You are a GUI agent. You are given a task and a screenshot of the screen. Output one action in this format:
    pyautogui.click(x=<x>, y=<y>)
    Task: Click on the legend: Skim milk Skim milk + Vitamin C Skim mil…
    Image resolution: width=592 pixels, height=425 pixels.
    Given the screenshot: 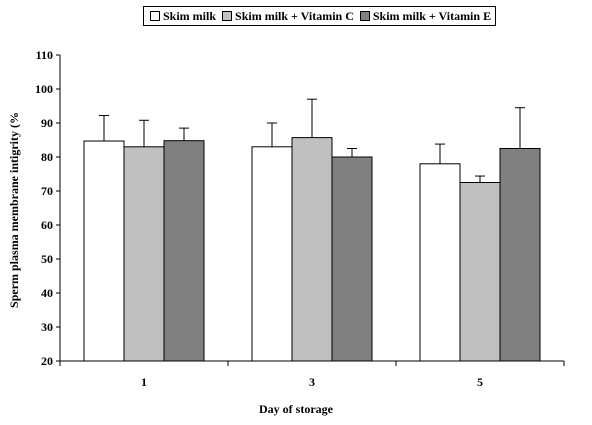 What is the action you would take?
    pyautogui.click(x=320, y=16)
    